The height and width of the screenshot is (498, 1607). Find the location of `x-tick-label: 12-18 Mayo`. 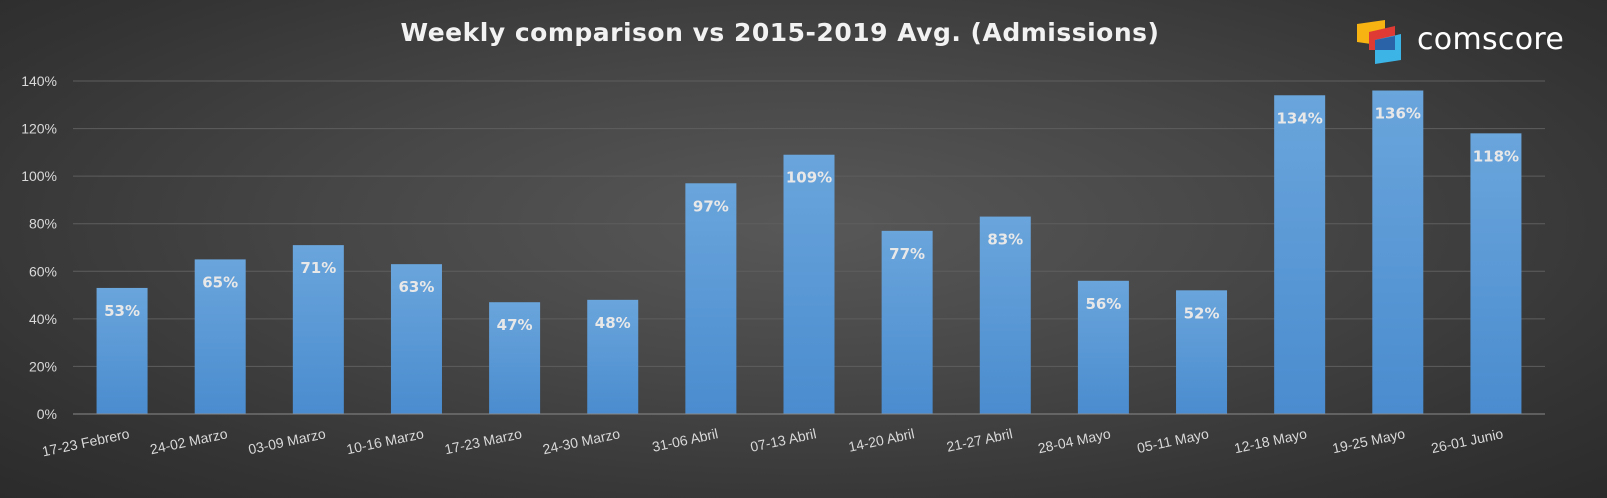

x-tick-label: 12-18 Mayo is located at coordinates (1271, 440).